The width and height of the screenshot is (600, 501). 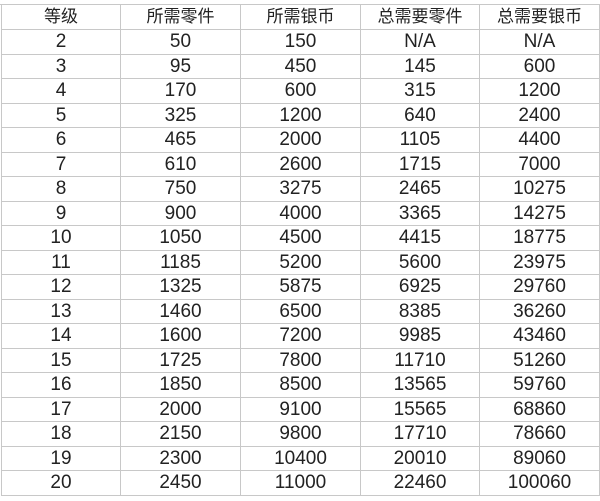 I want to click on table-row: 2 50 150 N/A N/A, so click(x=300, y=42).